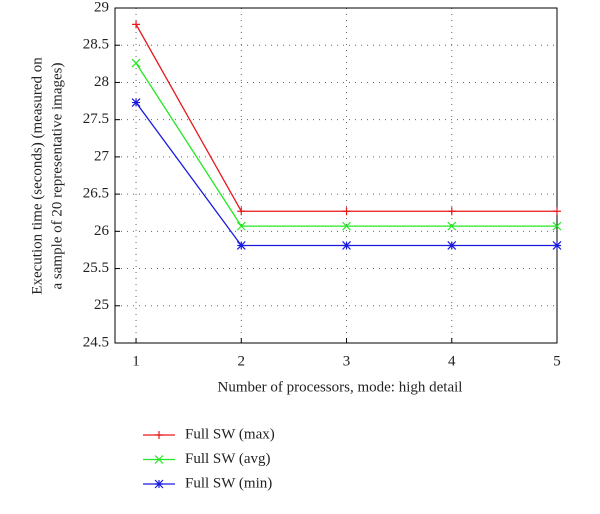 This screenshot has width=600, height=514. I want to click on legend-label: Full SW (max), so click(230, 434).